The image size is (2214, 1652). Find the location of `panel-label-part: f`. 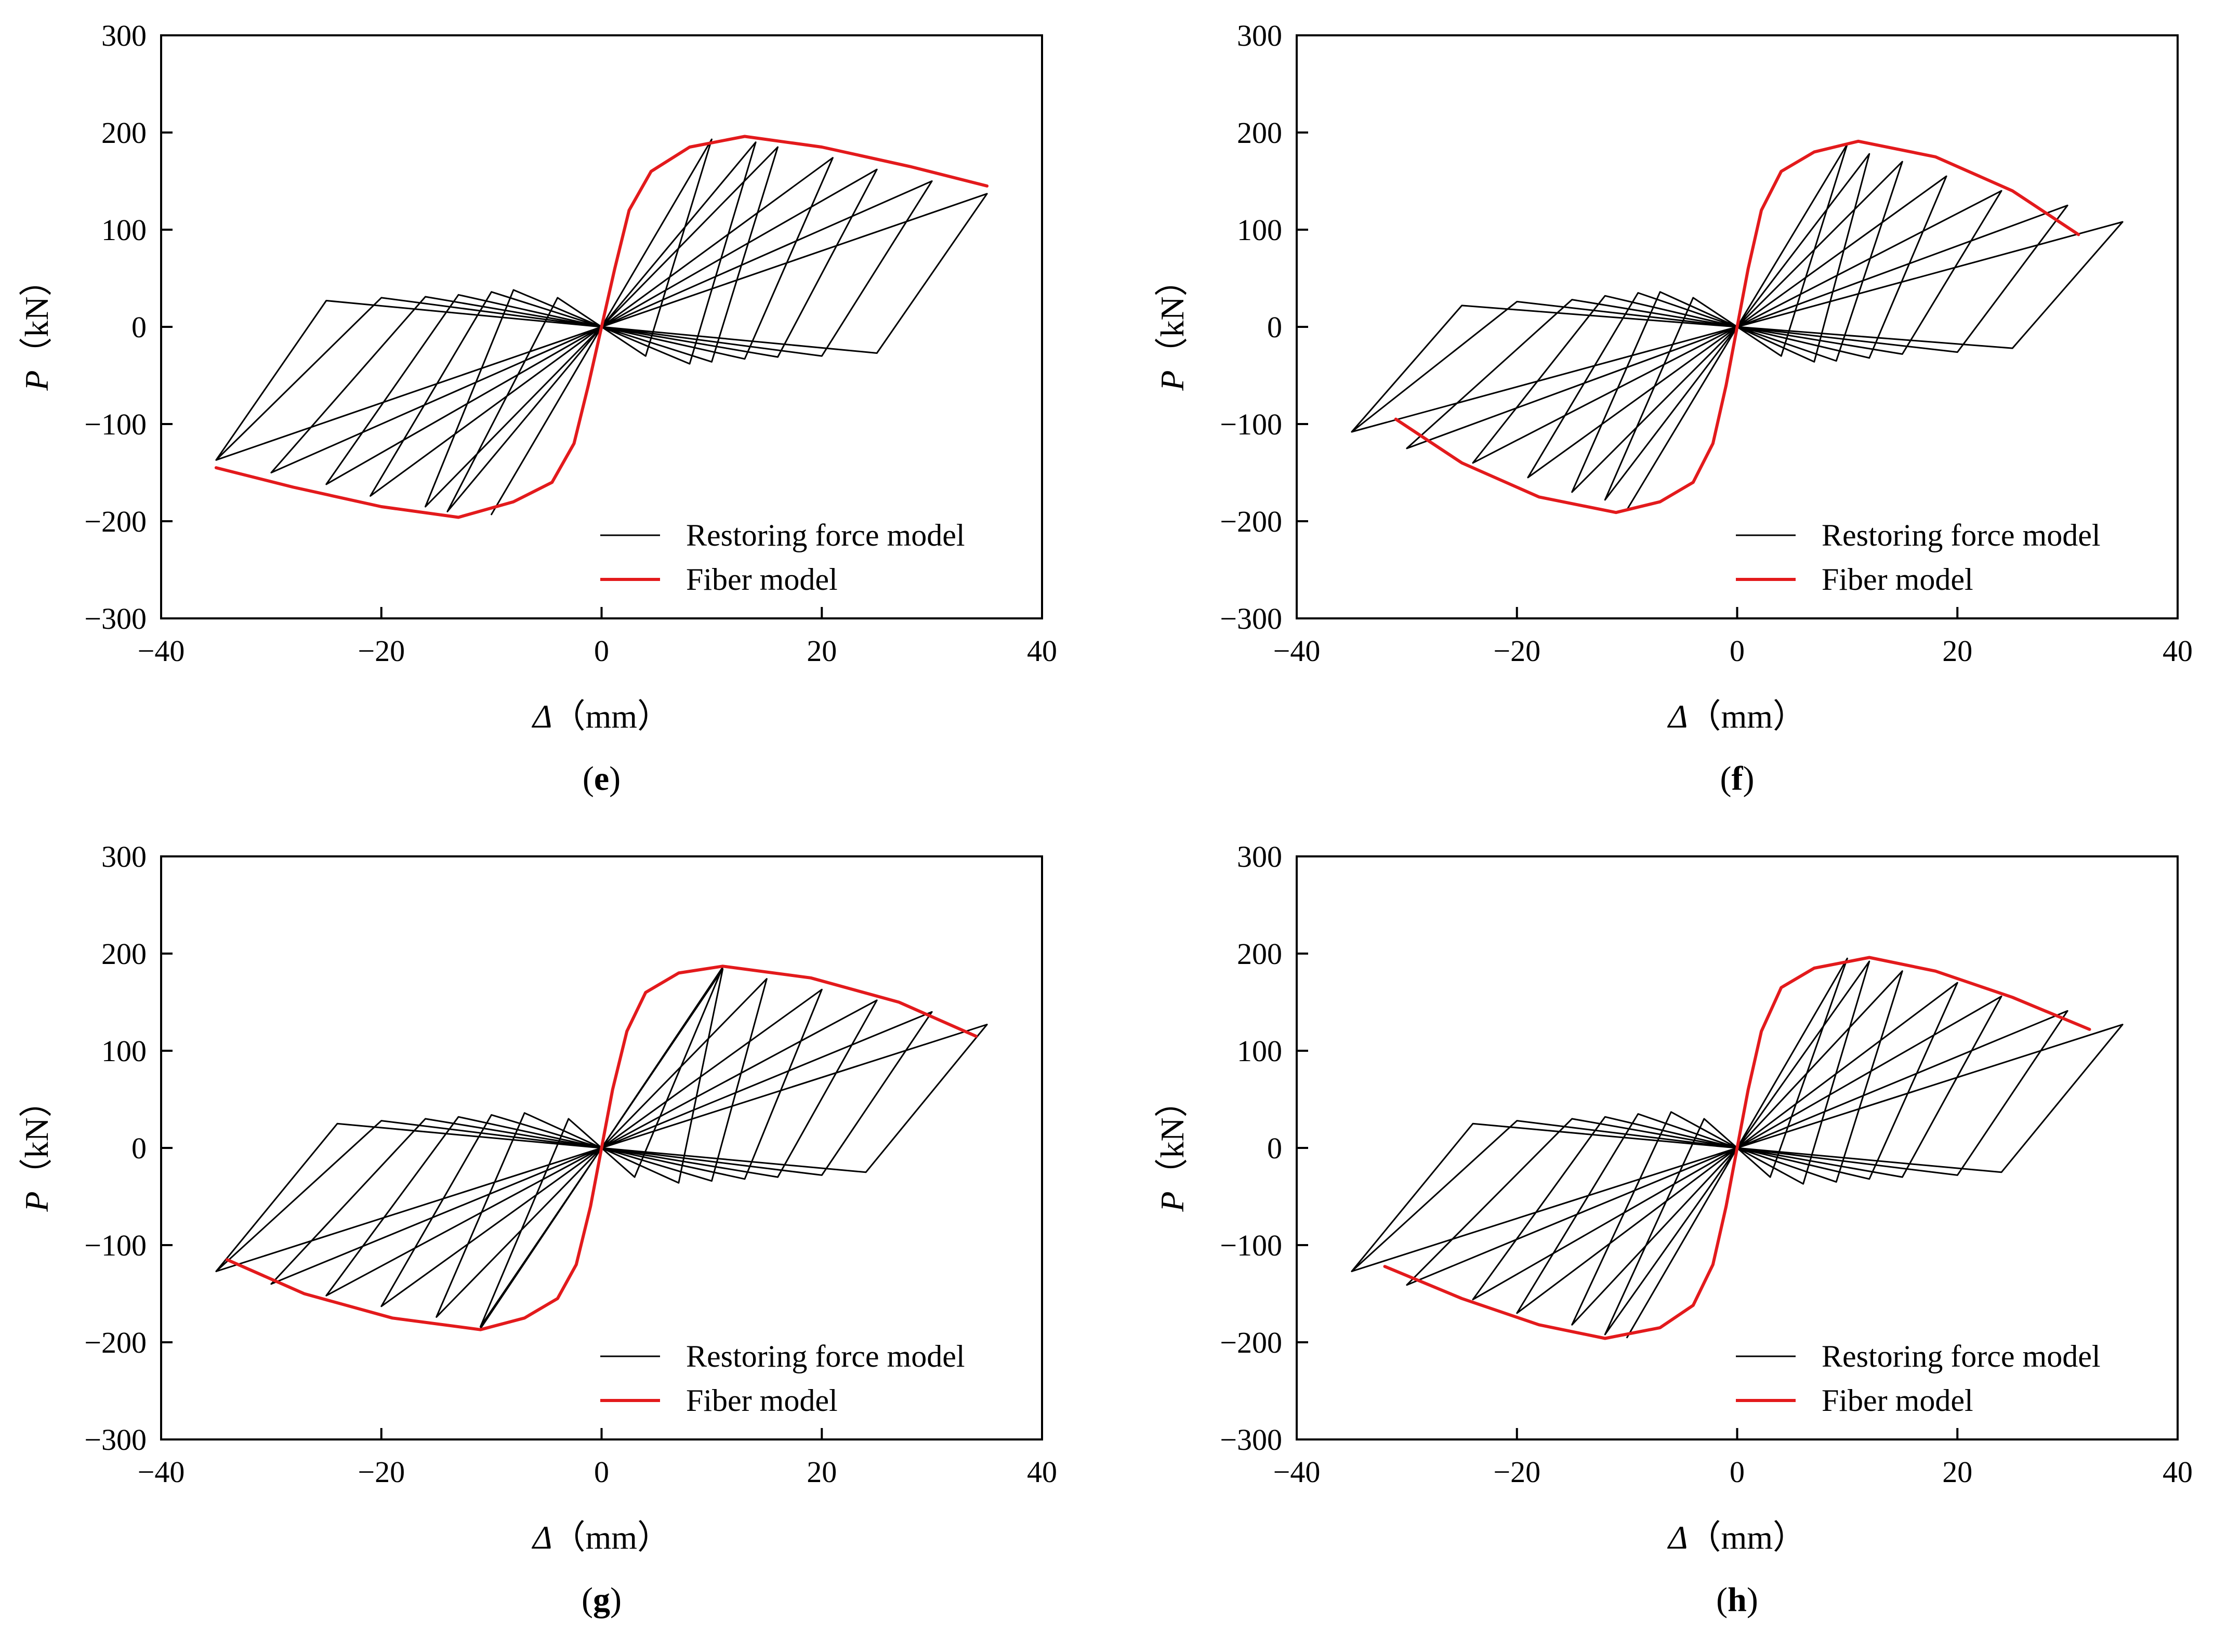

panel-label-part: f is located at coordinates (1738, 779).